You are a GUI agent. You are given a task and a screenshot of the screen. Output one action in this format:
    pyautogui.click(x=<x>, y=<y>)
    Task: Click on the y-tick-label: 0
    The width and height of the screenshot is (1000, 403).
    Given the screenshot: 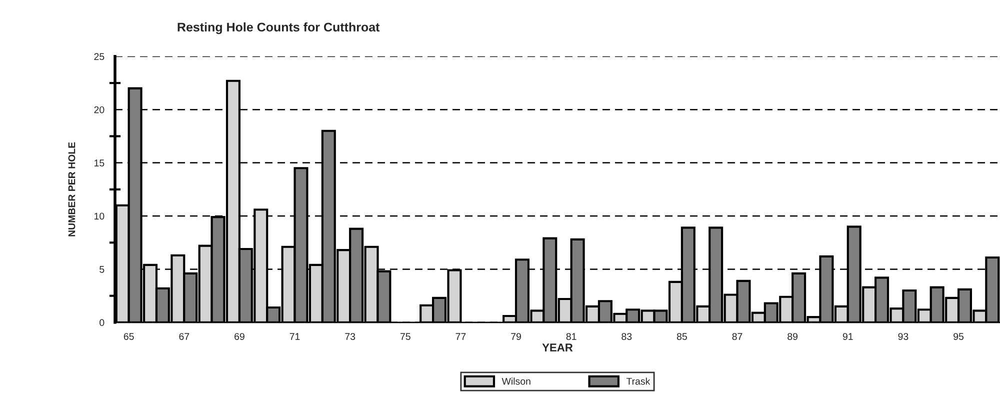 What is the action you would take?
    pyautogui.click(x=102, y=322)
    